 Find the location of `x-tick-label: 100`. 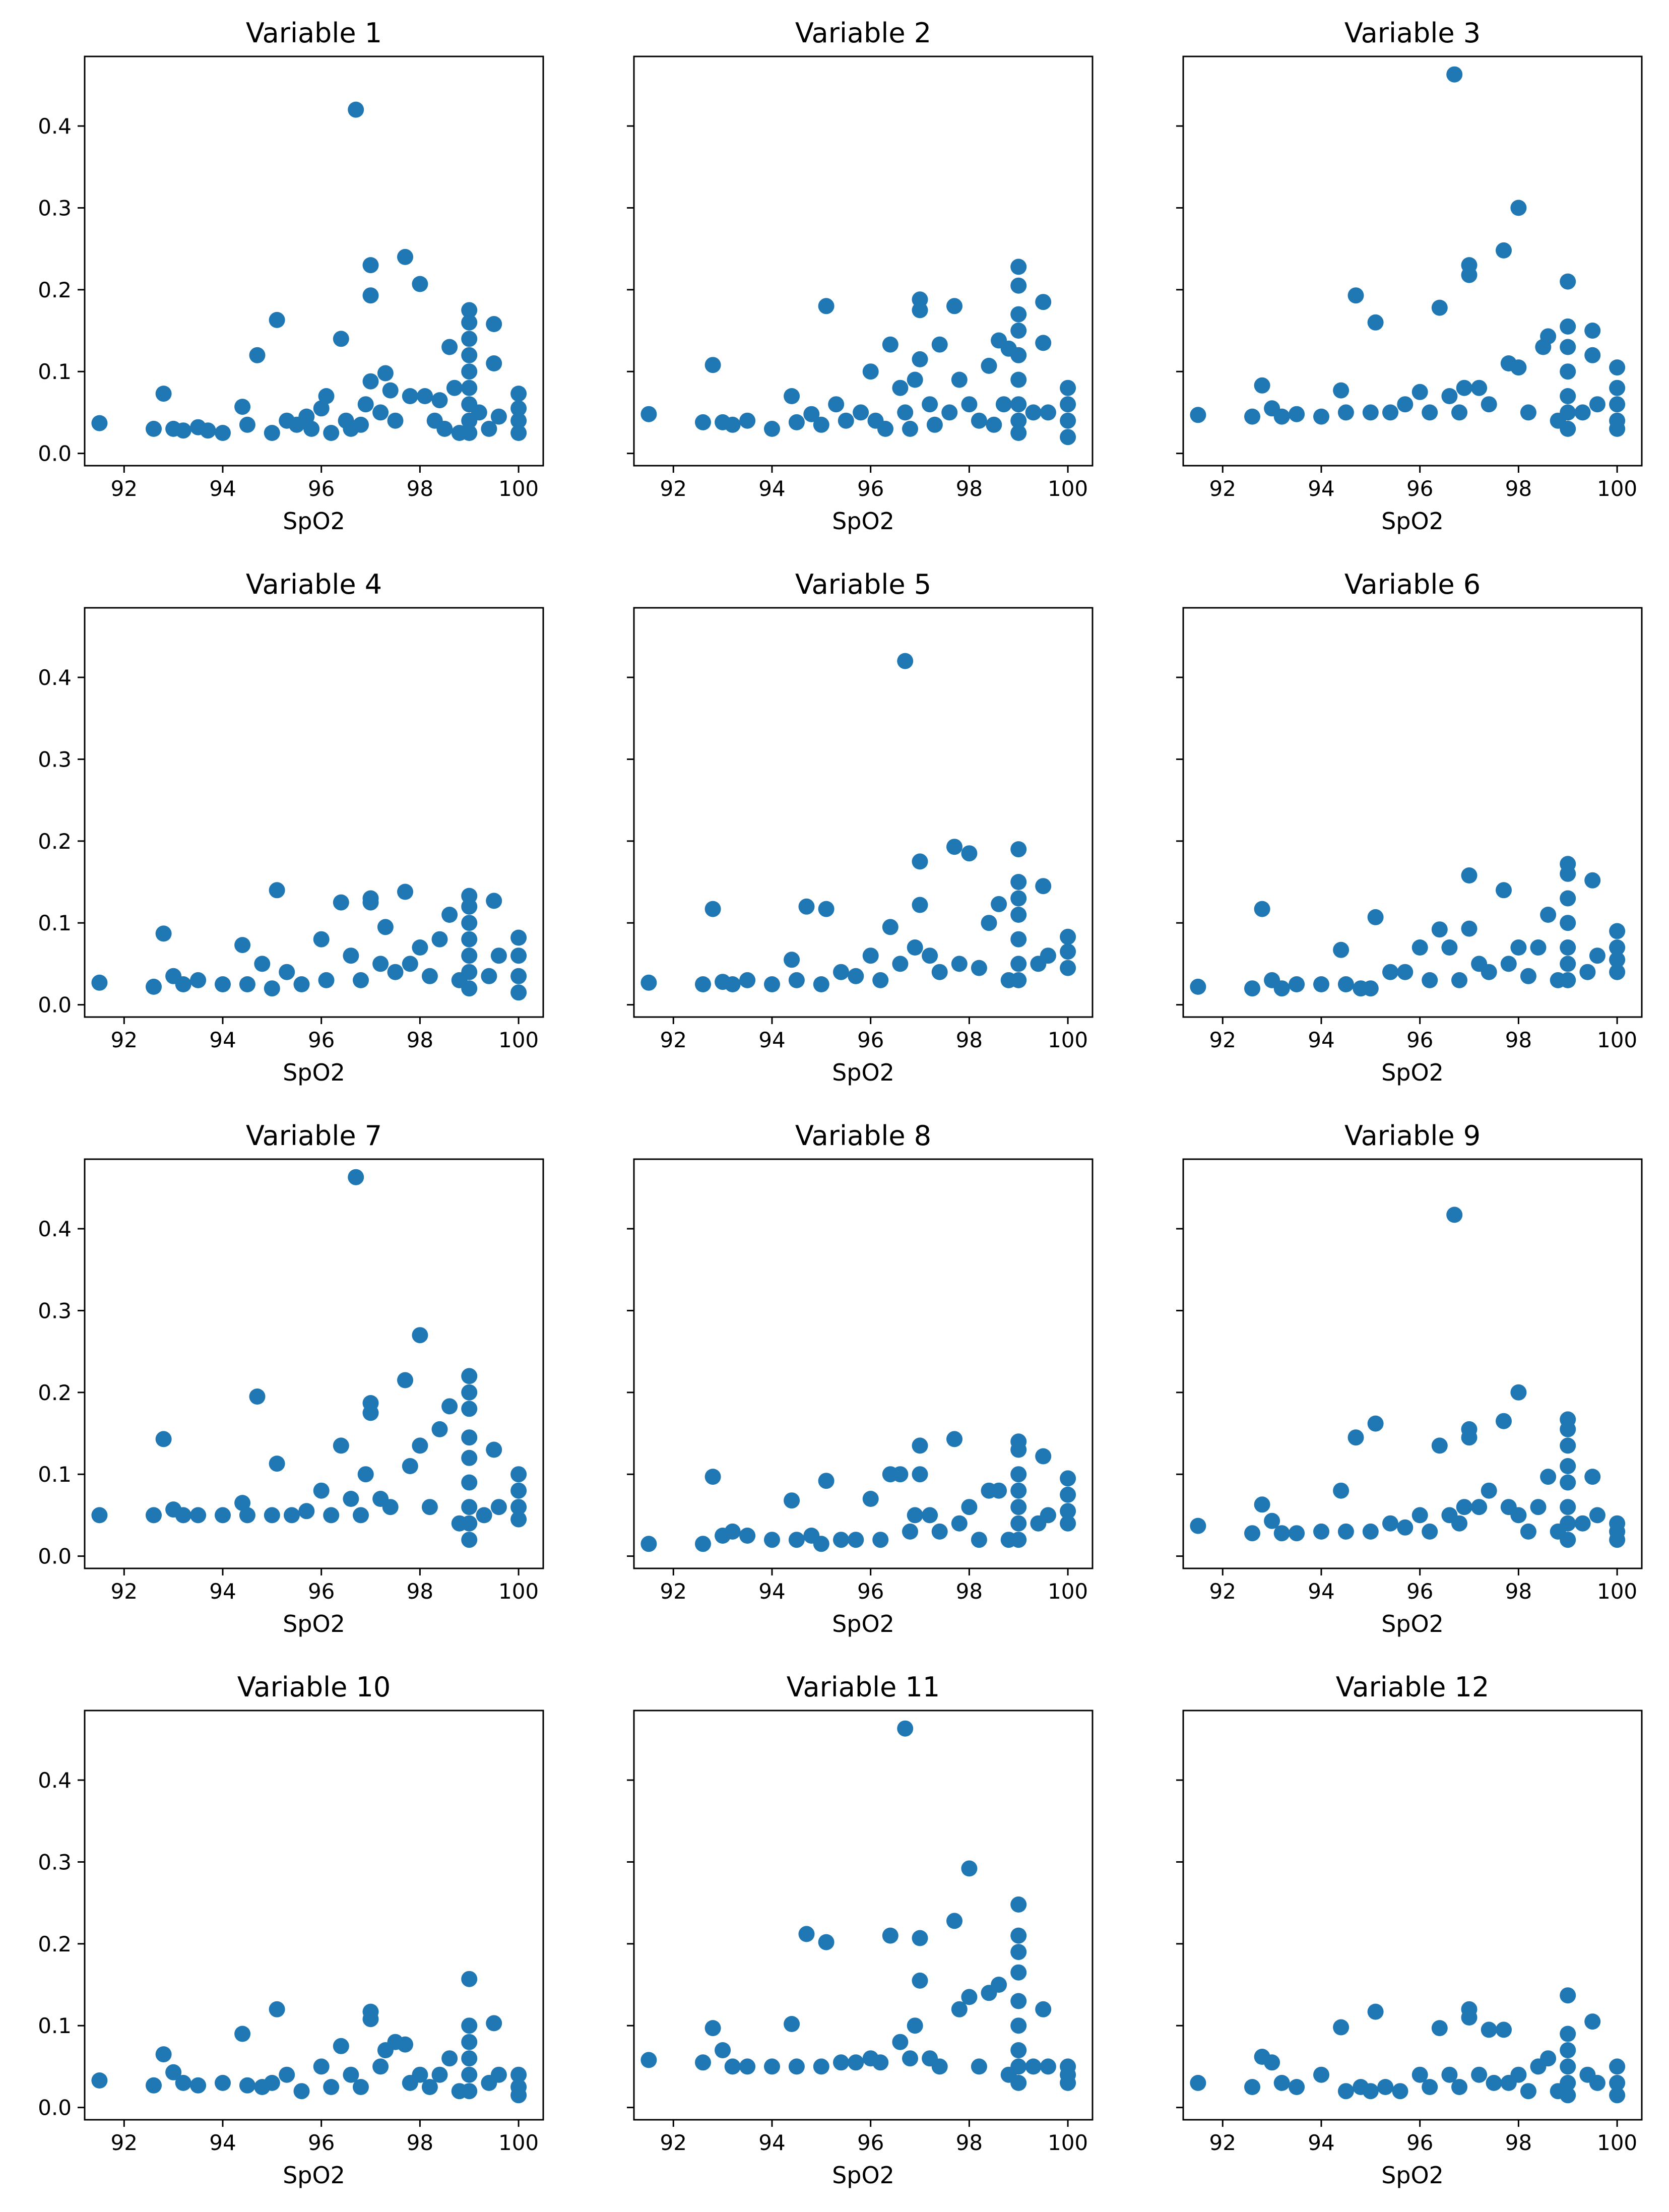

x-tick-label: 100 is located at coordinates (1617, 1591).